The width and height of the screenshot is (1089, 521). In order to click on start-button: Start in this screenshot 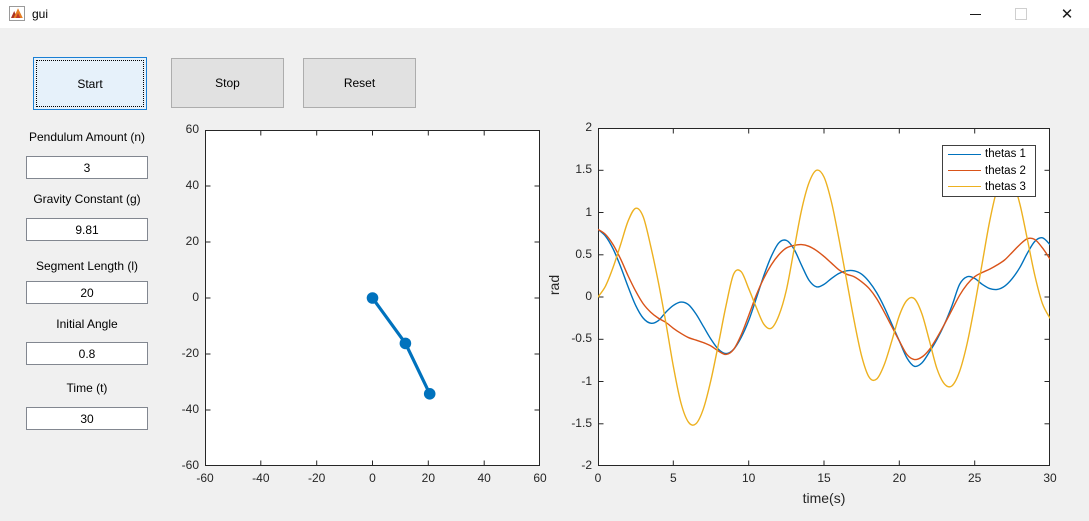, I will do `click(90, 83)`.